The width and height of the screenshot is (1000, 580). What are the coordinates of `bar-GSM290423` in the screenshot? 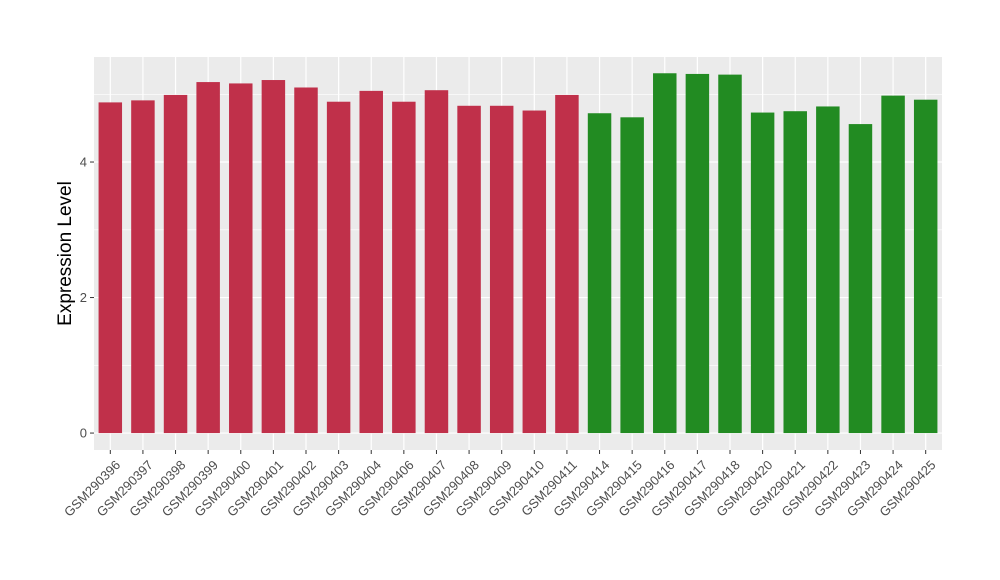 It's located at (860, 279).